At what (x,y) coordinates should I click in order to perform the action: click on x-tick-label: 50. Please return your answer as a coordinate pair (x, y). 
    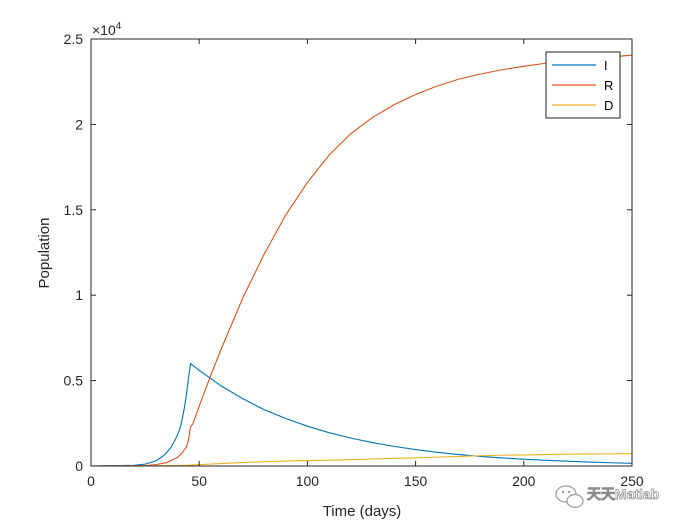
    Looking at the image, I should click on (199, 481).